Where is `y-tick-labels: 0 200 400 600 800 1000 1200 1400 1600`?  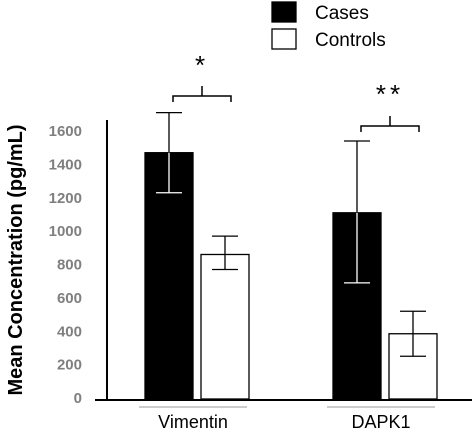 y-tick-labels: 0 200 400 600 800 1000 1200 1400 1600 is located at coordinates (65, 265).